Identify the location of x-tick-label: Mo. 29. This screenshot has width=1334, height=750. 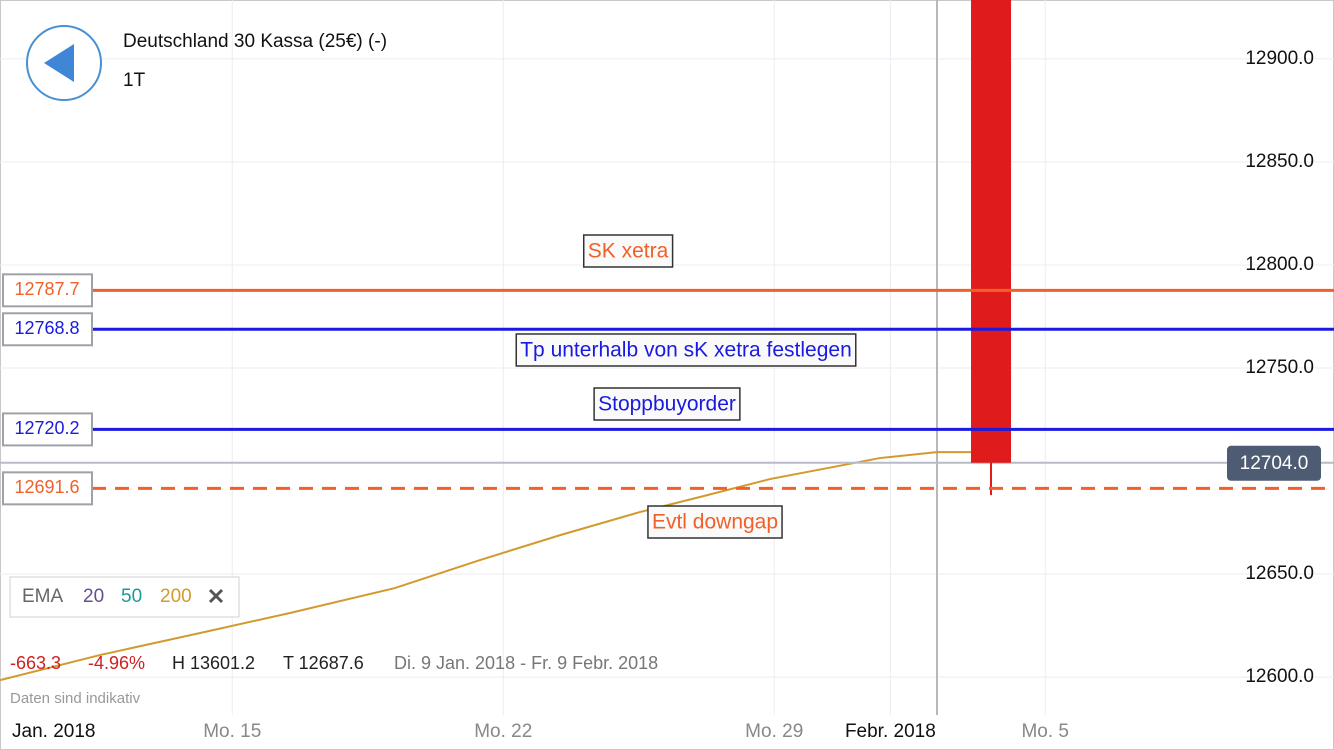
(774, 731).